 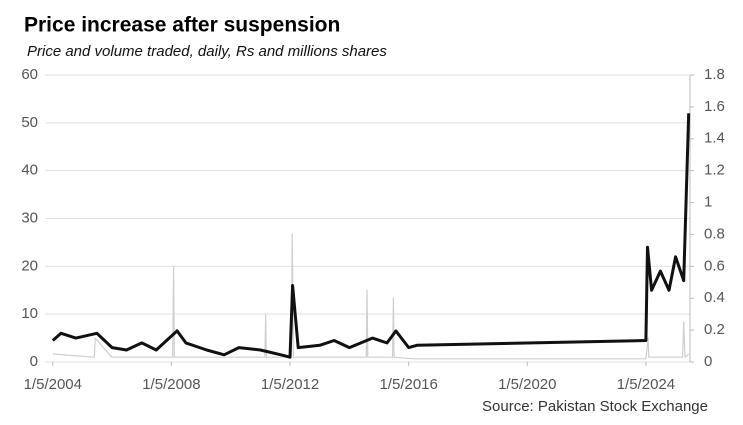 I want to click on y-tick-label: 20, so click(x=29, y=265).